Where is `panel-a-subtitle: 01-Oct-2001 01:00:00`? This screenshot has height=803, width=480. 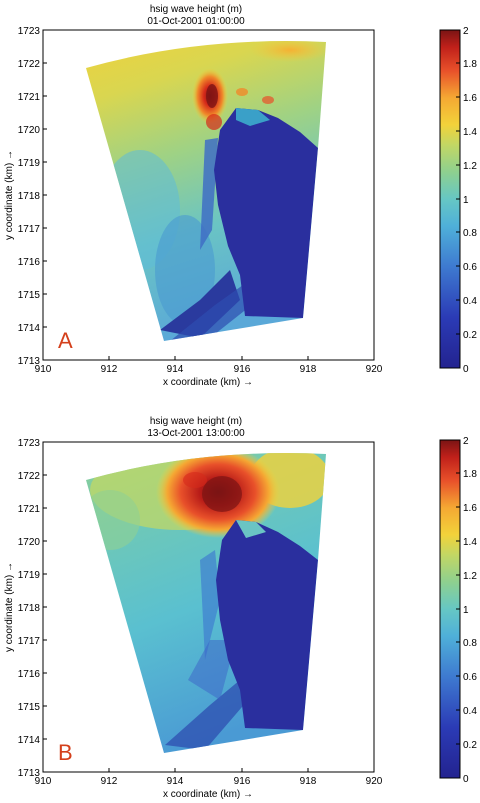
panel-a-subtitle: 01-Oct-2001 01:00:00 is located at coordinates (196, 21).